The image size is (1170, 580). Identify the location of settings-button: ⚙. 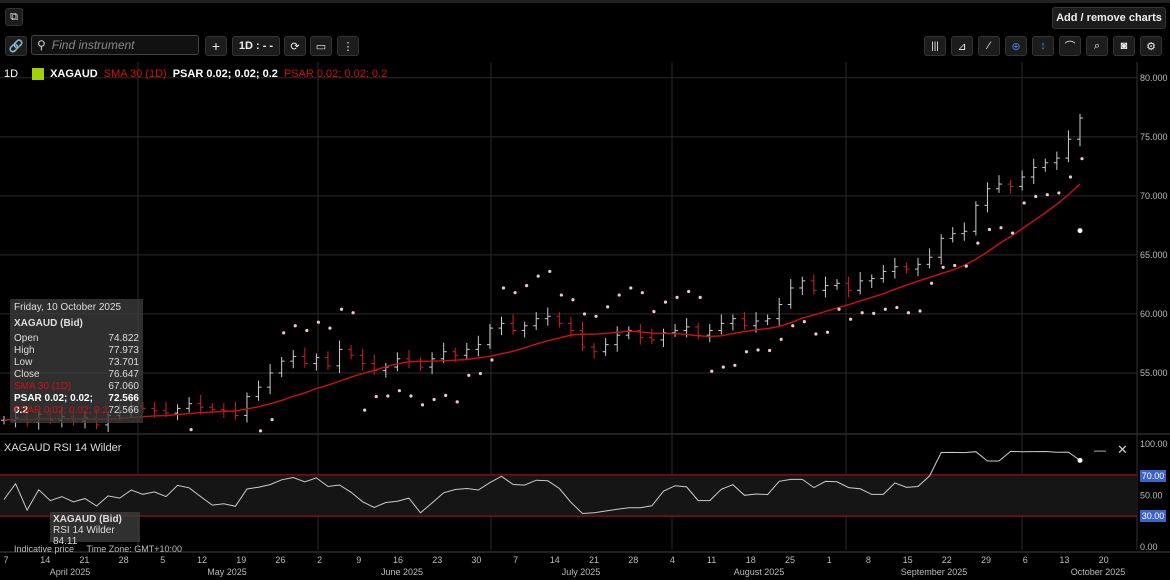
(1151, 46).